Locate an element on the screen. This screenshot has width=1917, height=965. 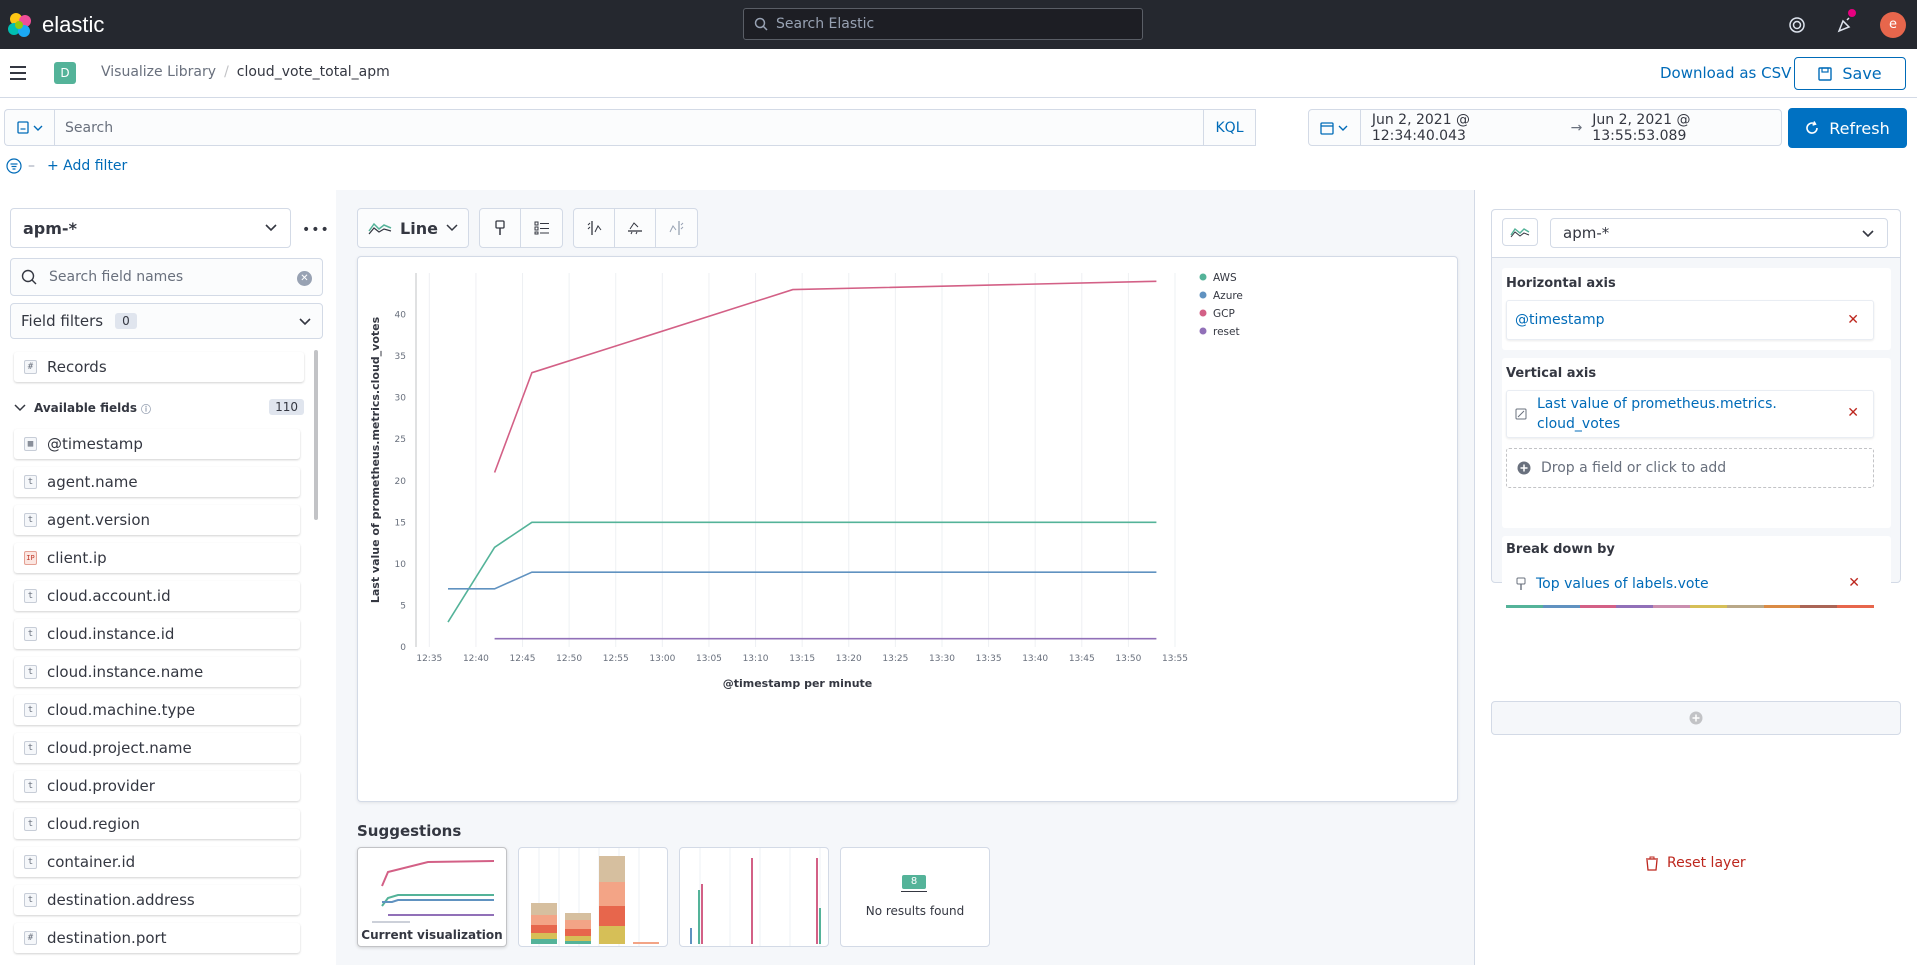
refresh-label: Refresh is located at coordinates (1859, 128).